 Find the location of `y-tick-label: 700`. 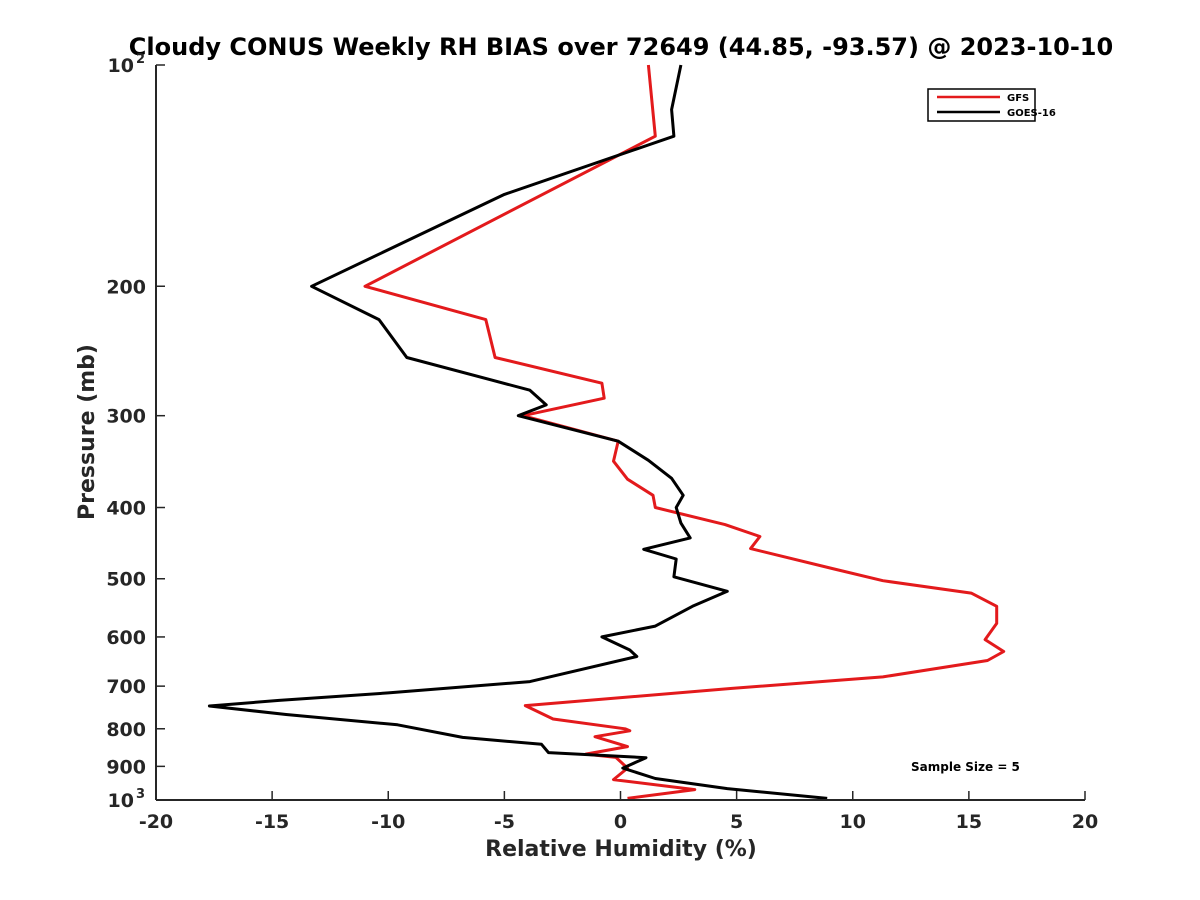

y-tick-label: 700 is located at coordinates (126, 687).